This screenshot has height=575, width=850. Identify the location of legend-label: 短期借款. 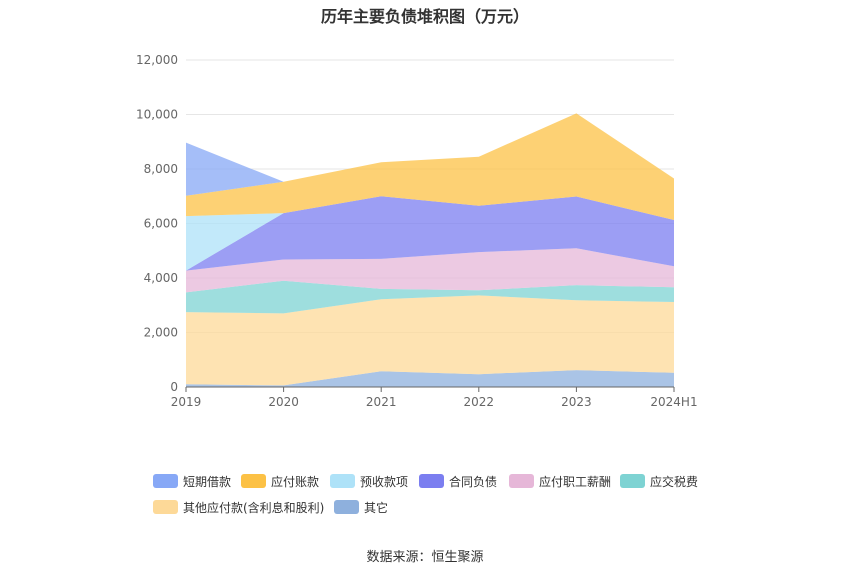
(207, 481).